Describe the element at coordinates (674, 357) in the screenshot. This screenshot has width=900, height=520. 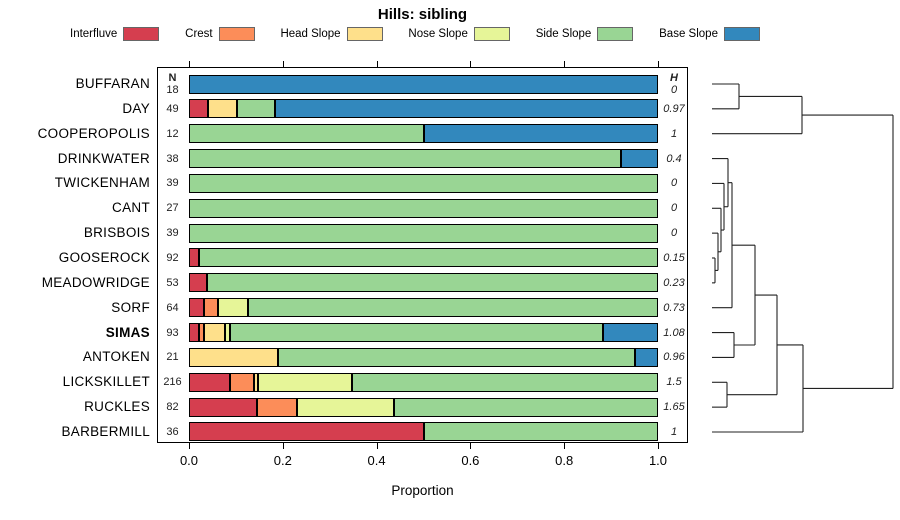
I see `h-value: 0.96` at that location.